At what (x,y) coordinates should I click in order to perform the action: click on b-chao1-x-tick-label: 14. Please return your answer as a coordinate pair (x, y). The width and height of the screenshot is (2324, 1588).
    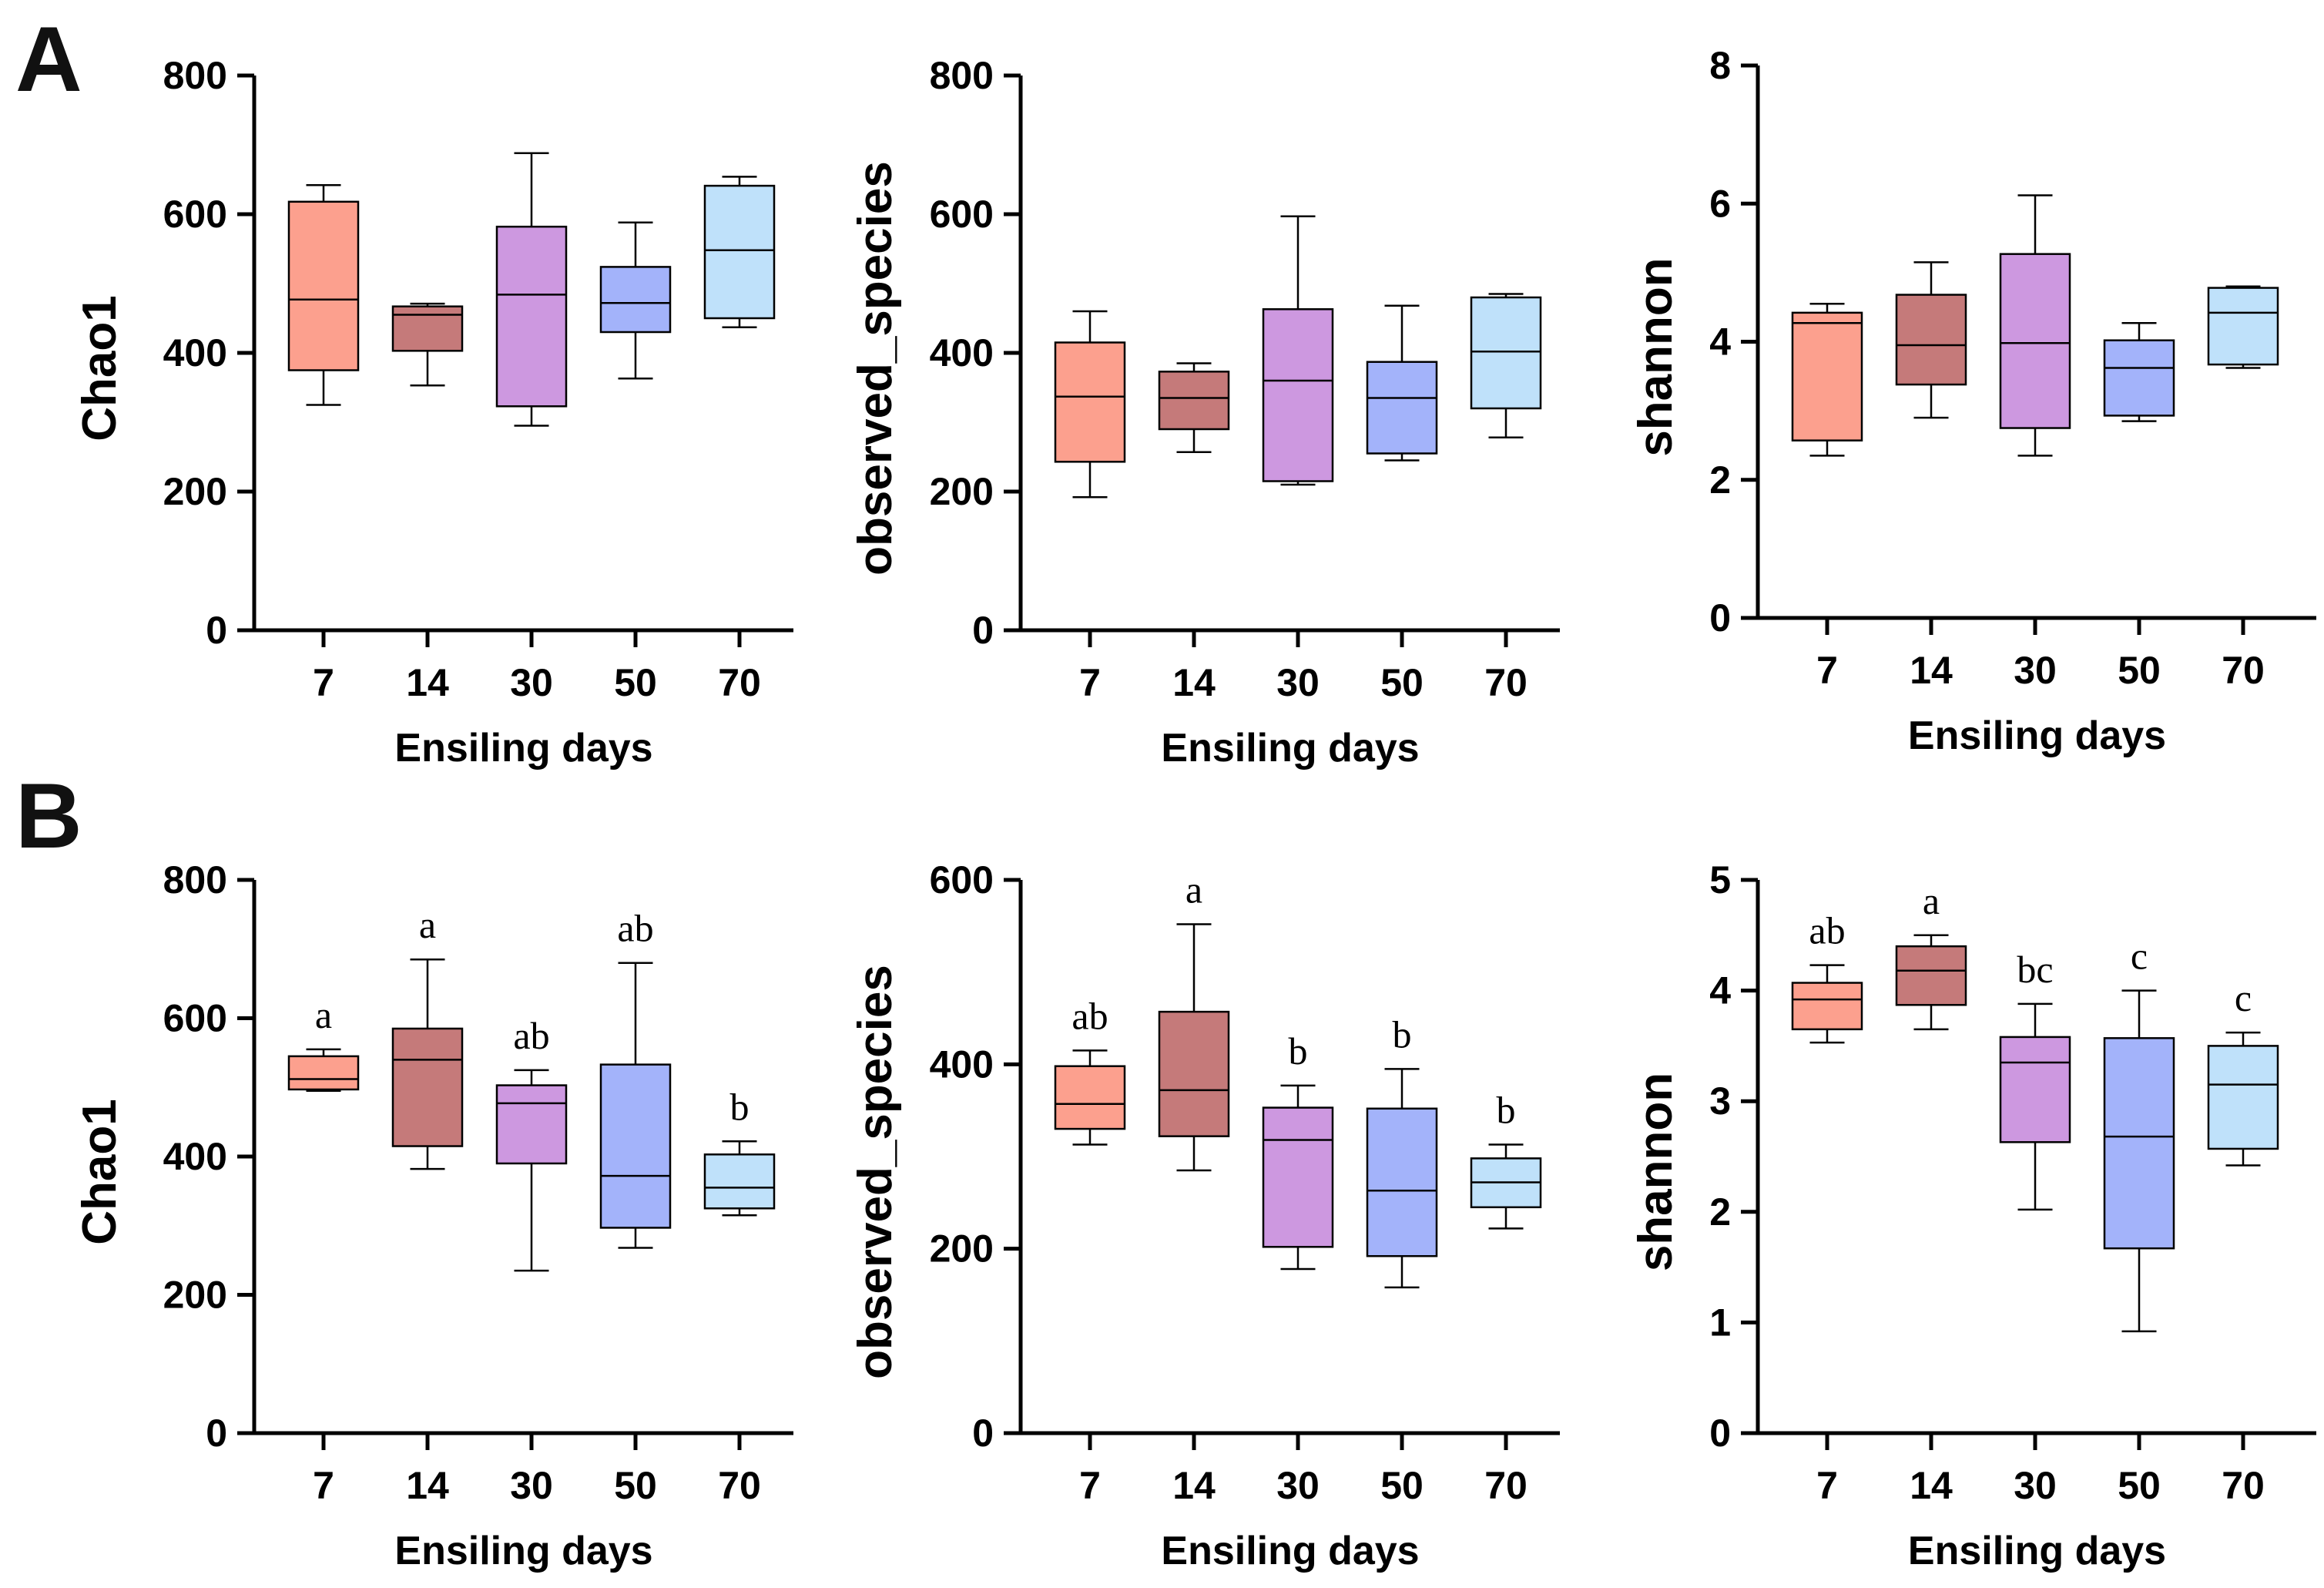
    Looking at the image, I should click on (427, 1485).